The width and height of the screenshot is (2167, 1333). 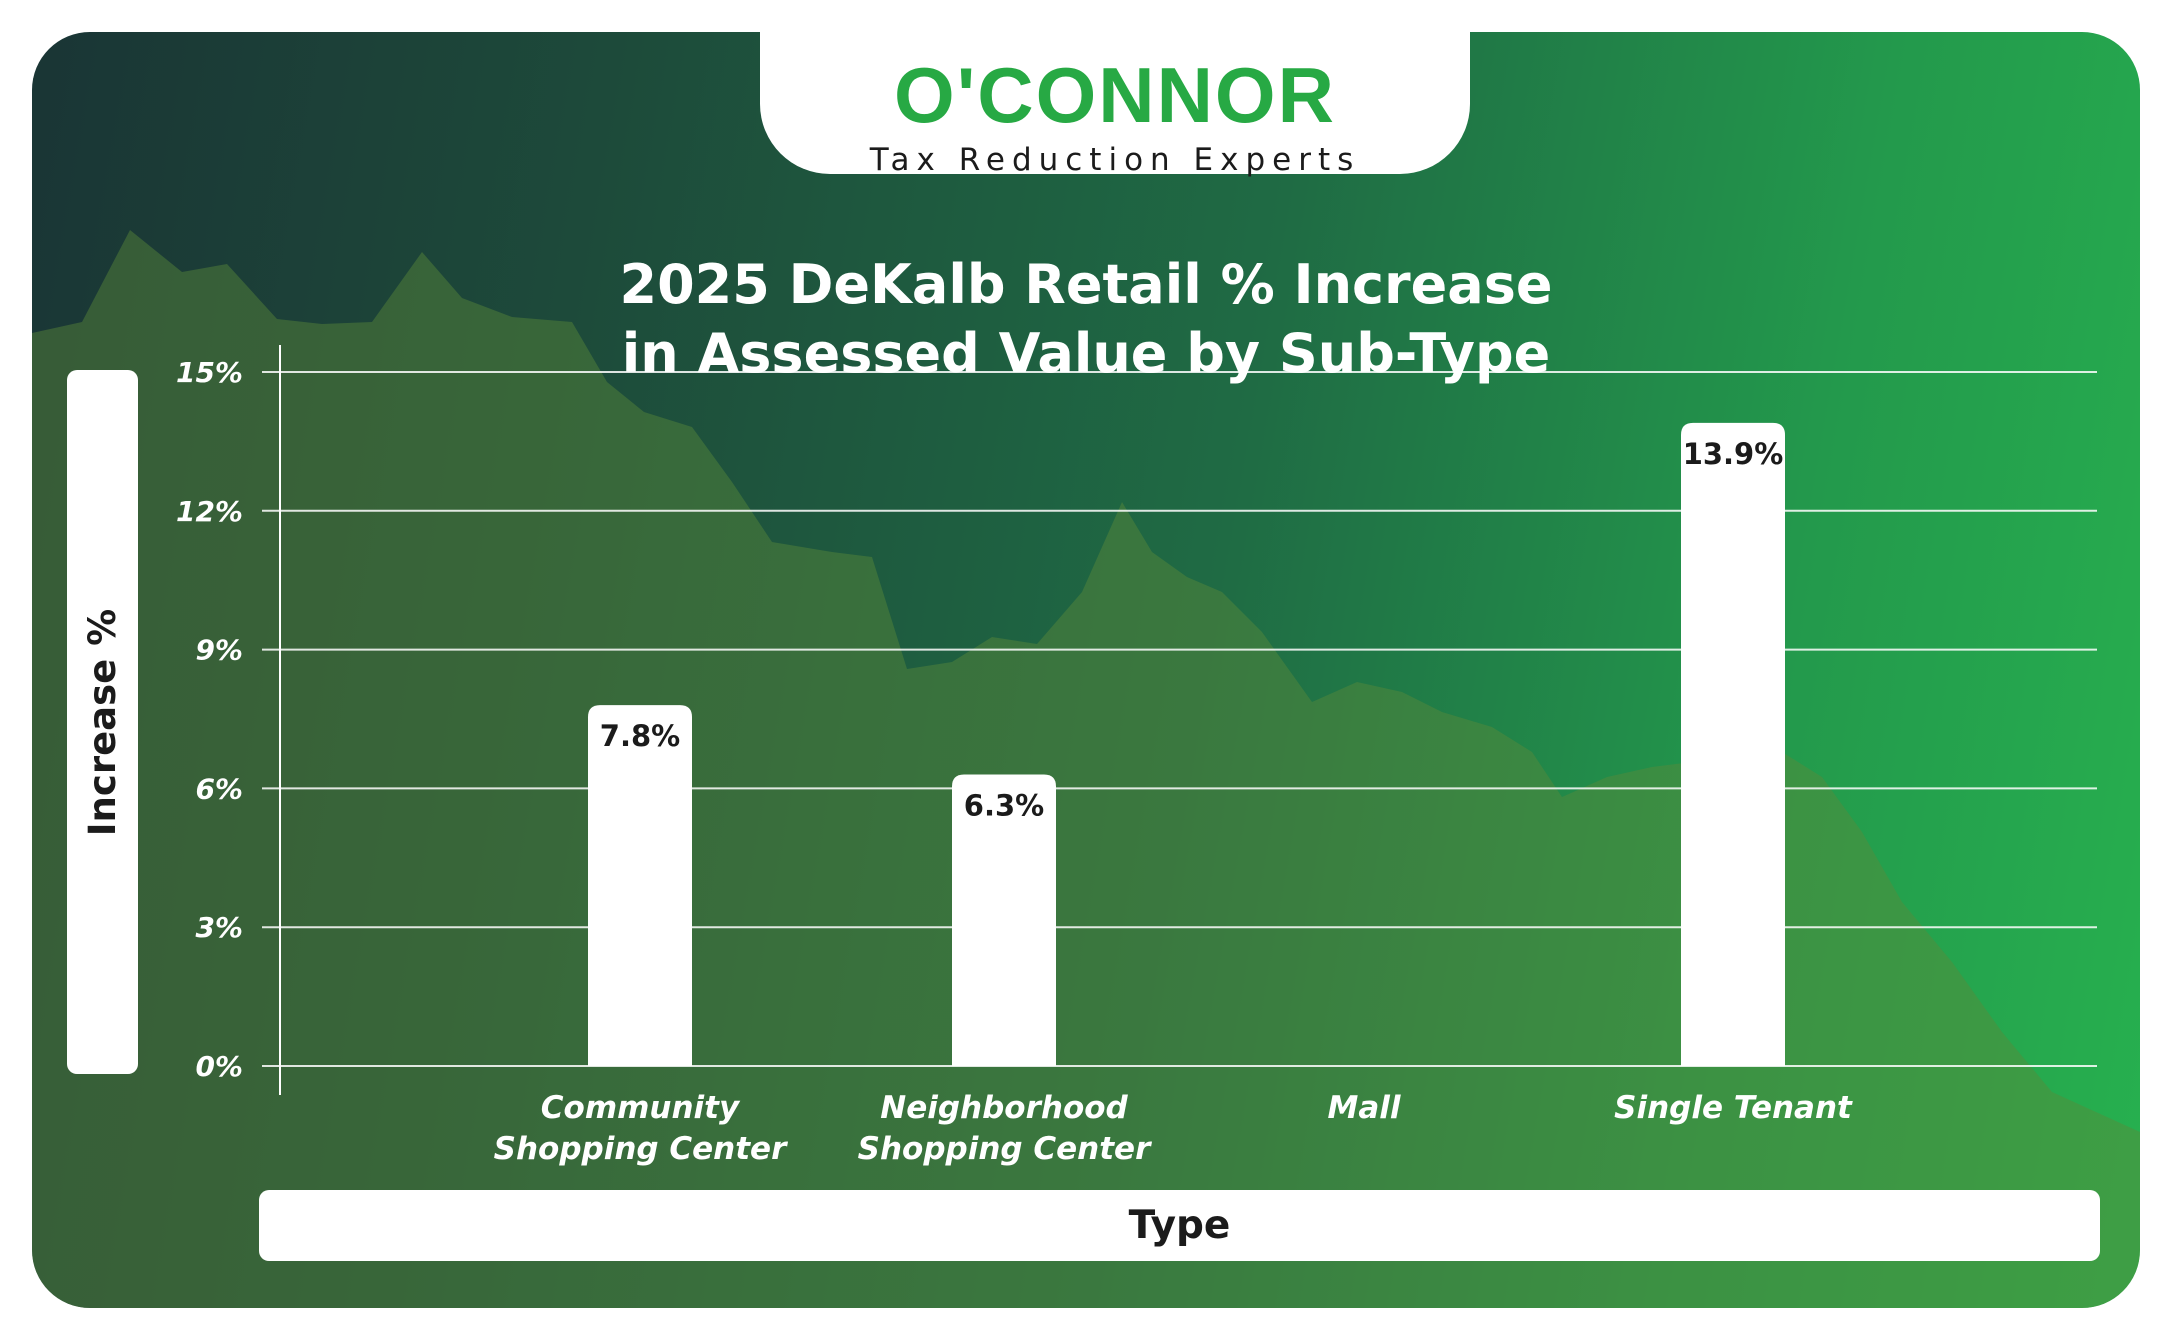 What do you see at coordinates (1086, 284) in the screenshot?
I see `chart-title-line-1: 2025 DeKalb Retail % Increase` at bounding box center [1086, 284].